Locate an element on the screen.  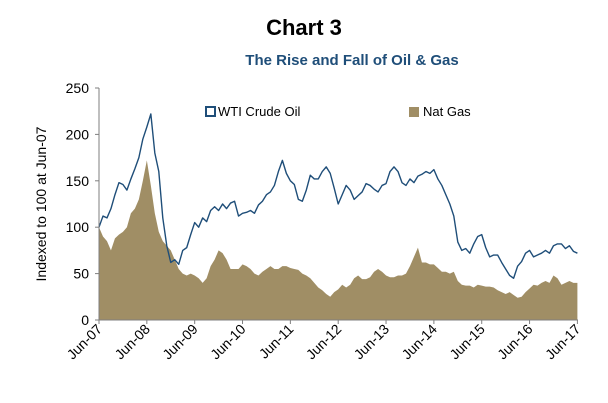
y-tick-label: 100 is located at coordinates (78, 227).